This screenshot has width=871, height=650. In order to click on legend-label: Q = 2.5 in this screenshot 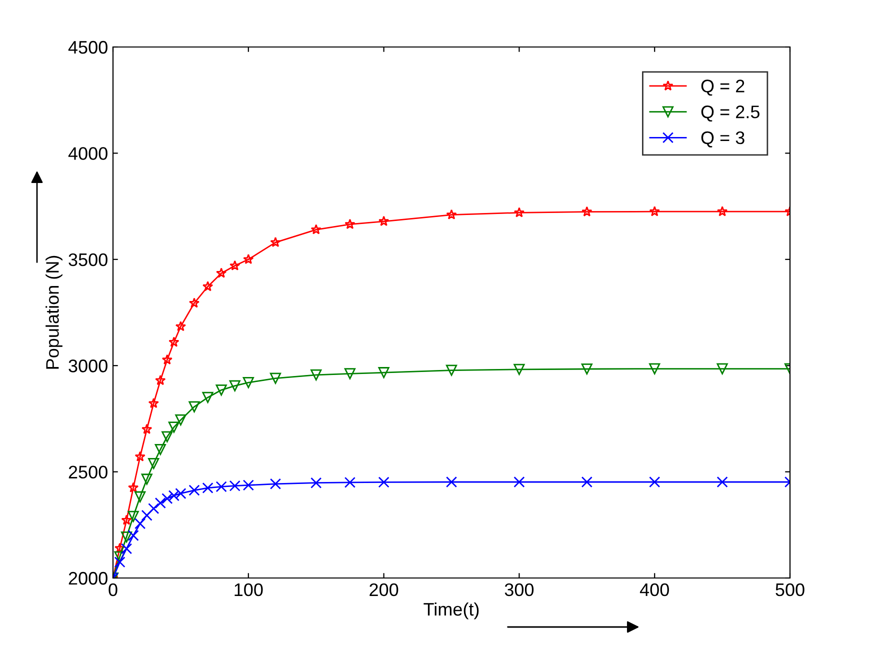, I will do `click(730, 114)`.